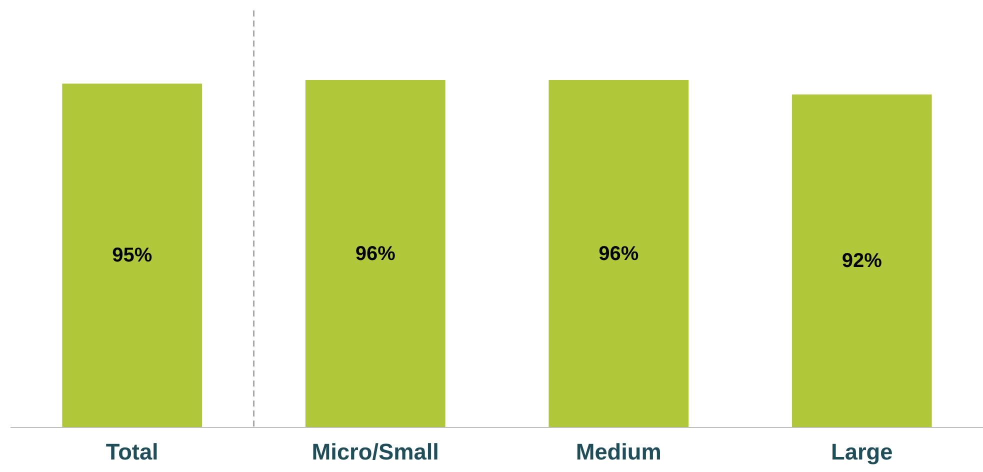 Image resolution: width=983 pixels, height=472 pixels. Describe the element at coordinates (375, 451) in the screenshot. I see `x-tick-label: Micro/Small` at that location.